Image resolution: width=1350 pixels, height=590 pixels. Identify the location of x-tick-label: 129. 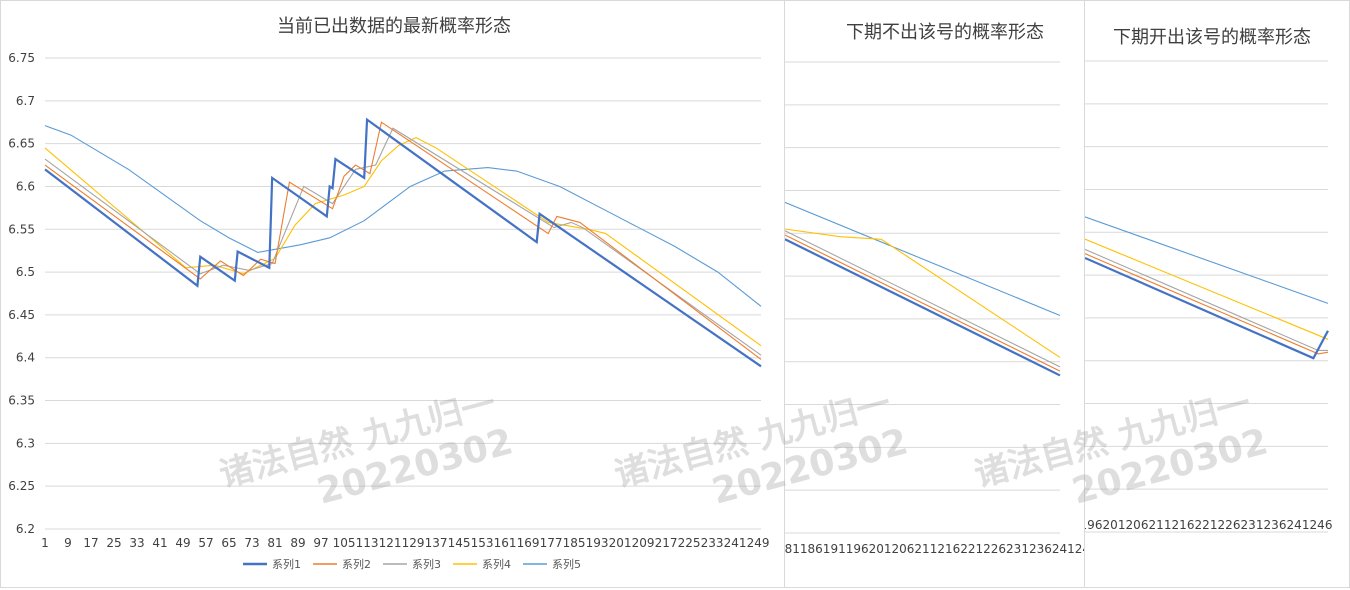
(413, 543).